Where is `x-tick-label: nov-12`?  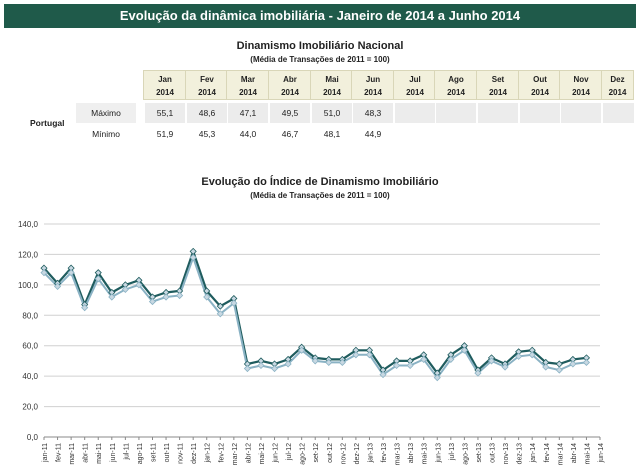
x-tick-label: nov-12 is located at coordinates (343, 454).